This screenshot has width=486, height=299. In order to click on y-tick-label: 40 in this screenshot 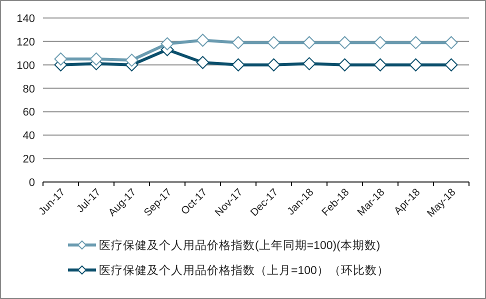, I will do `click(28, 136)`.